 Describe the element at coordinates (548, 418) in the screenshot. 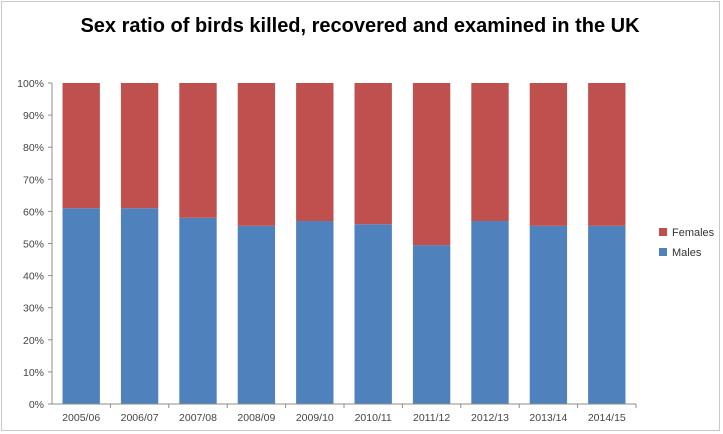

I see `x-tick-label: 2013/14` at that location.